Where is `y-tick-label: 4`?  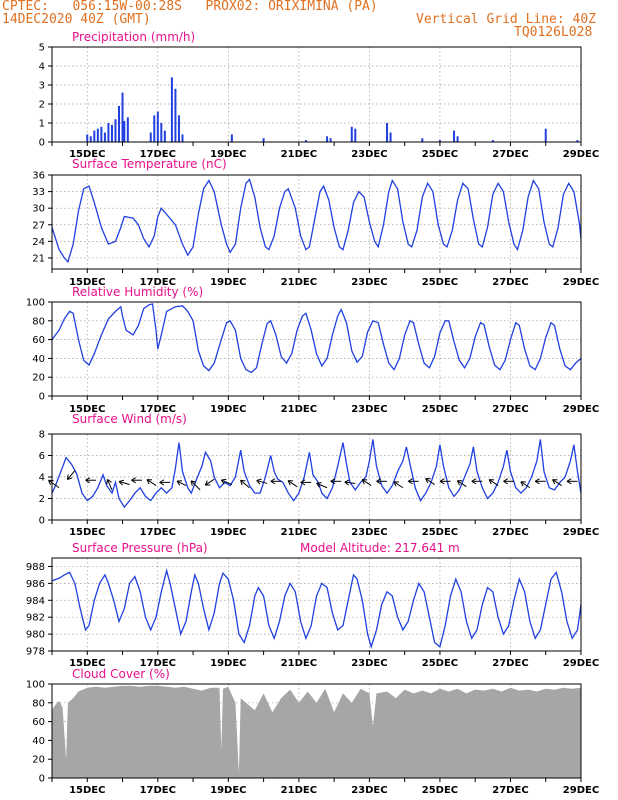
y-tick-label: 4 is located at coordinates (42, 478).